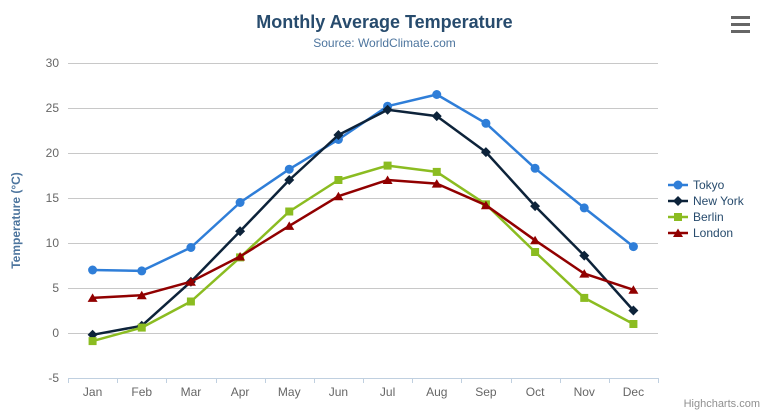 The width and height of the screenshot is (769, 416). What do you see at coordinates (53, 153) in the screenshot?
I see `y-axis-label: 20` at bounding box center [53, 153].